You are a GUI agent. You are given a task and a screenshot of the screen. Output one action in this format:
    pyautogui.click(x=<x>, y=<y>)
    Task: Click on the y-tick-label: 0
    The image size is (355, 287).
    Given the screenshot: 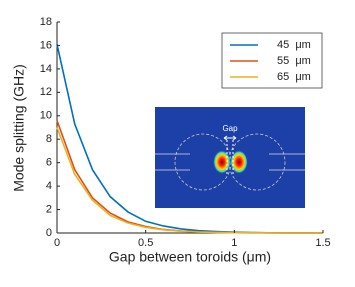 What is the action you would take?
    pyautogui.click(x=49, y=233)
    